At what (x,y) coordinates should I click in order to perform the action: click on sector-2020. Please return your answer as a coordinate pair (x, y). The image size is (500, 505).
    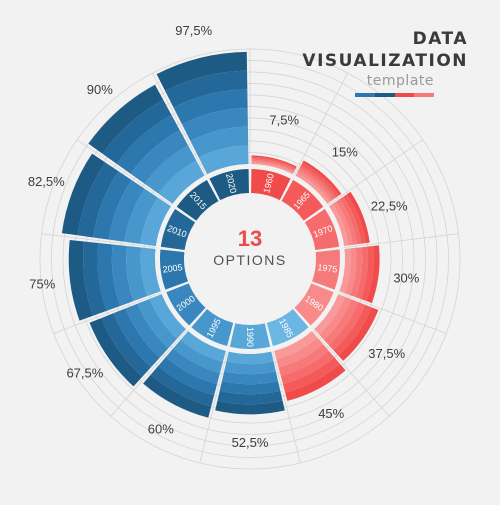
    Looking at the image, I should click on (202, 113).